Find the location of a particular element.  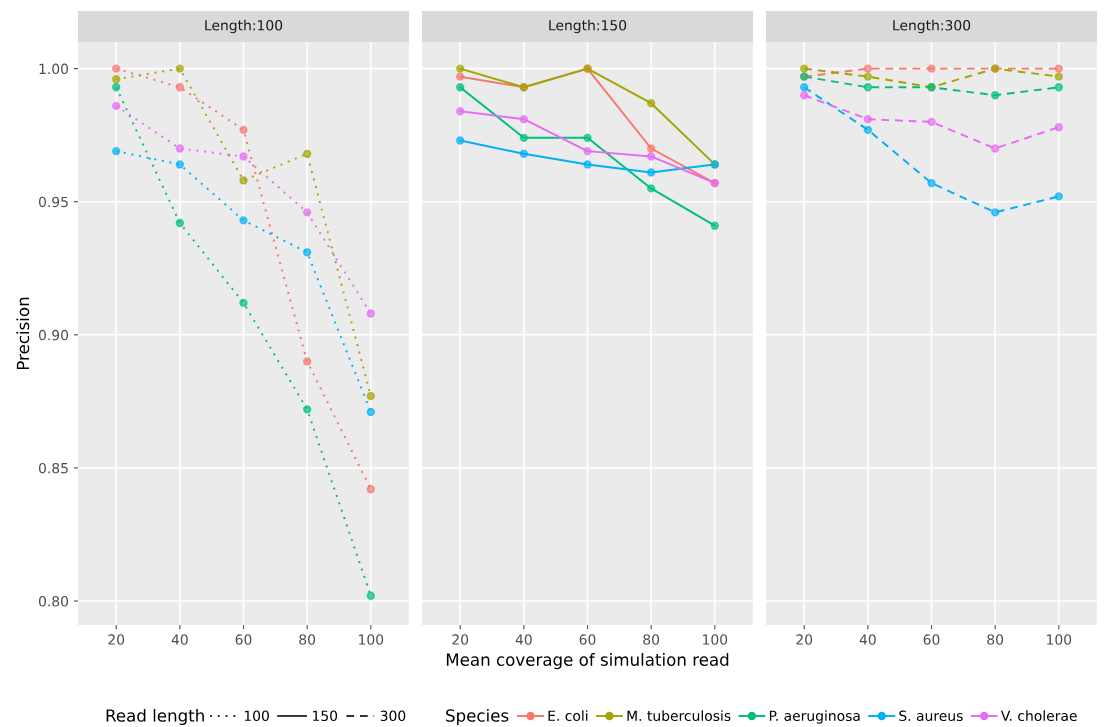

y-tick-label: 0.80 is located at coordinates (53, 601).